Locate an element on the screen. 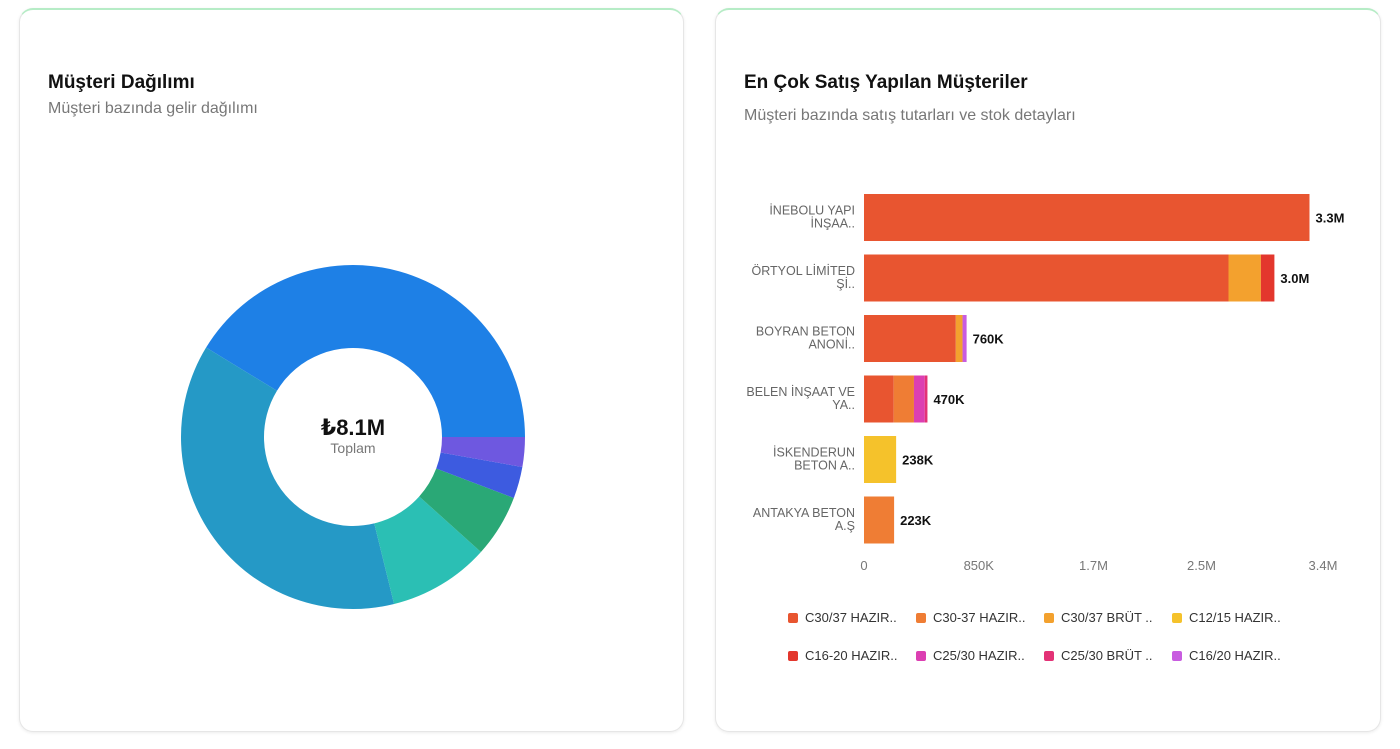 Image resolution: width=1400 pixels, height=749 pixels. legend-item: C12/15 HAZIR.. is located at coordinates (1226, 617).